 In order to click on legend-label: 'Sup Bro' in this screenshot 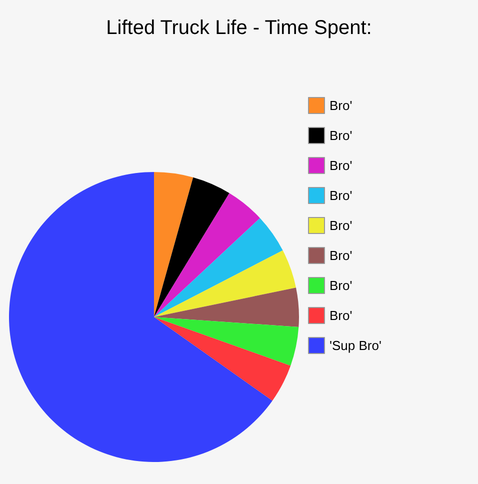, I will do `click(356, 345)`.